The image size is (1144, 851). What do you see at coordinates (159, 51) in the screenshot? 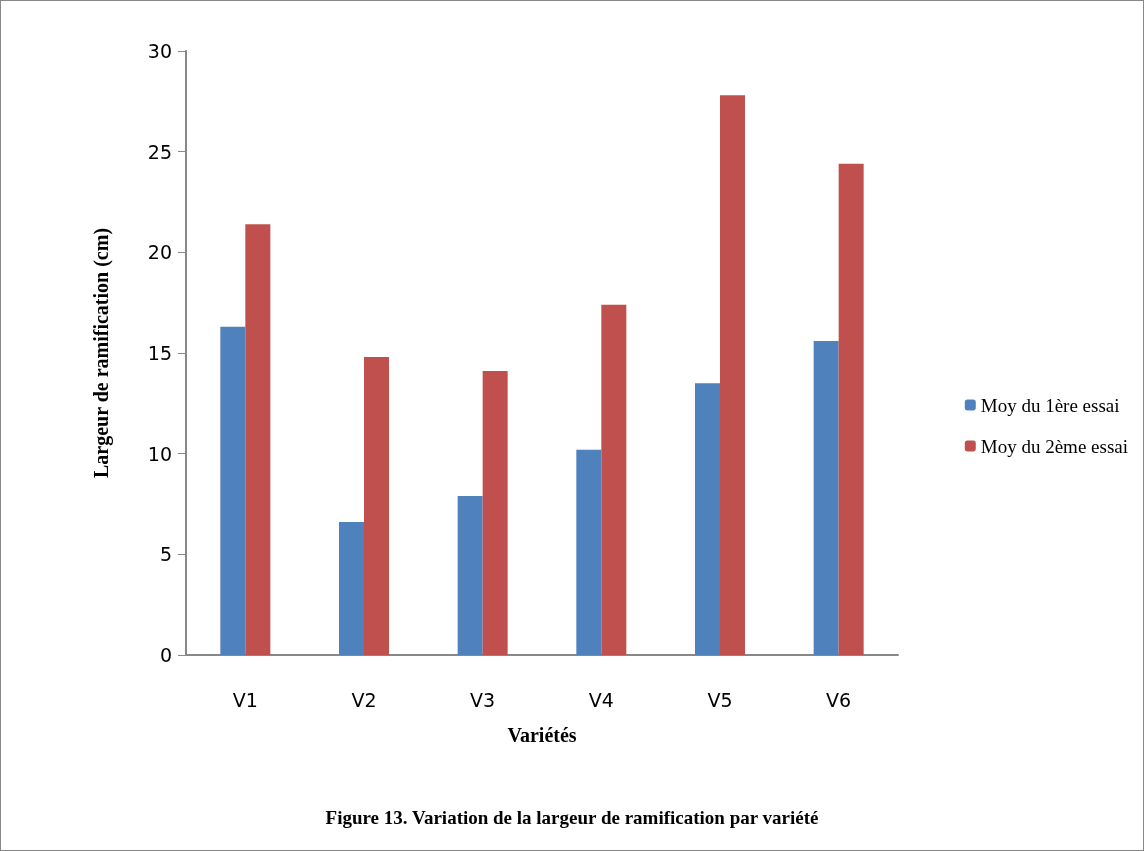
I see `y-tick-label: 30` at bounding box center [159, 51].